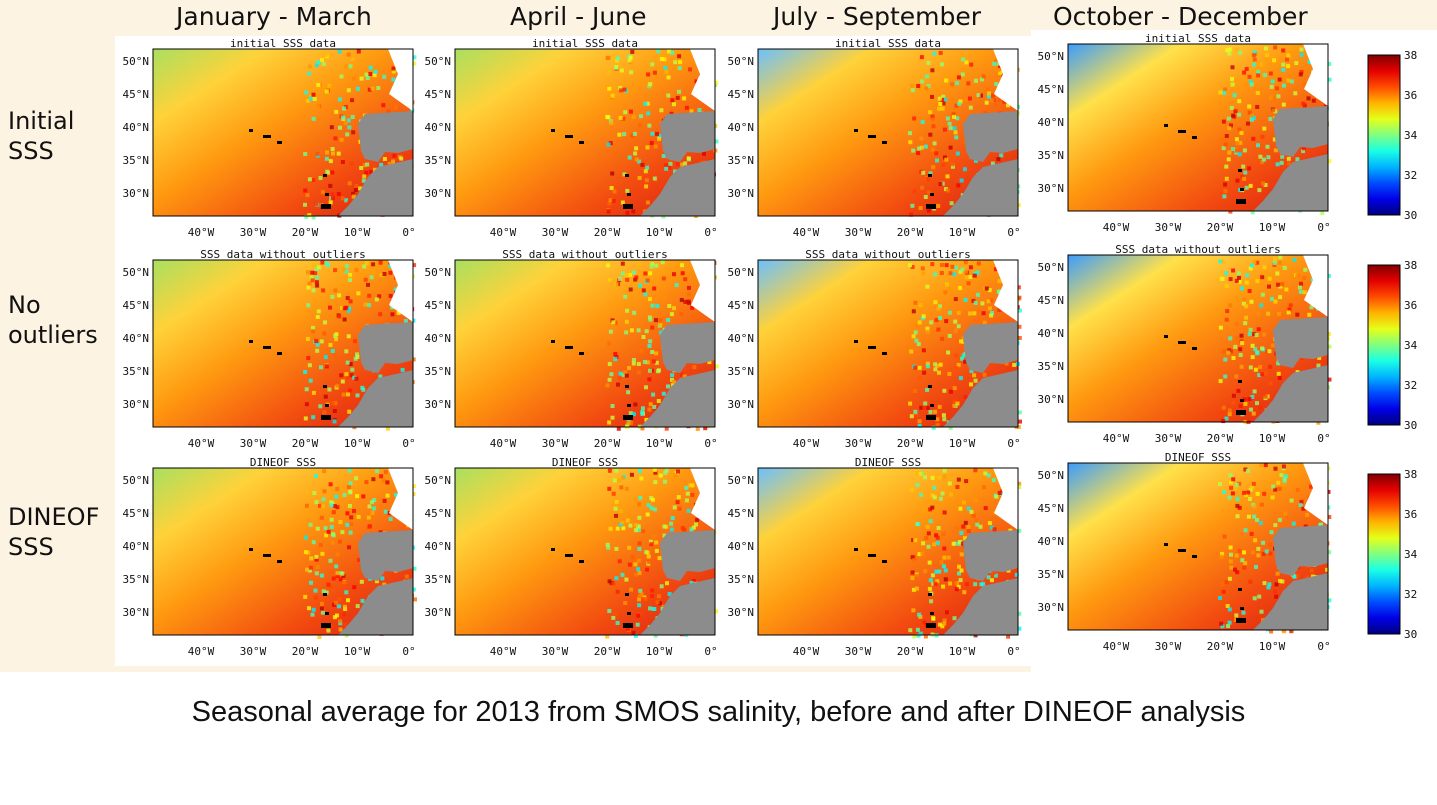 The width and height of the screenshot is (1437, 805). I want to click on map-title: SSS data without outliers, so click(1198, 249).